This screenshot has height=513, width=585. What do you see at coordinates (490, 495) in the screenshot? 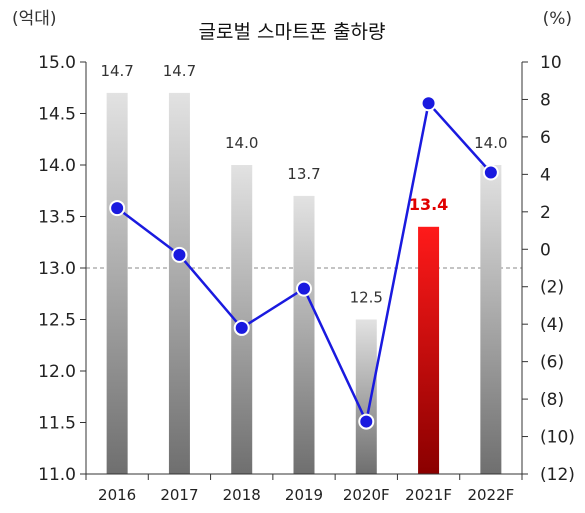
I see `category-label: 2022F` at bounding box center [490, 495].